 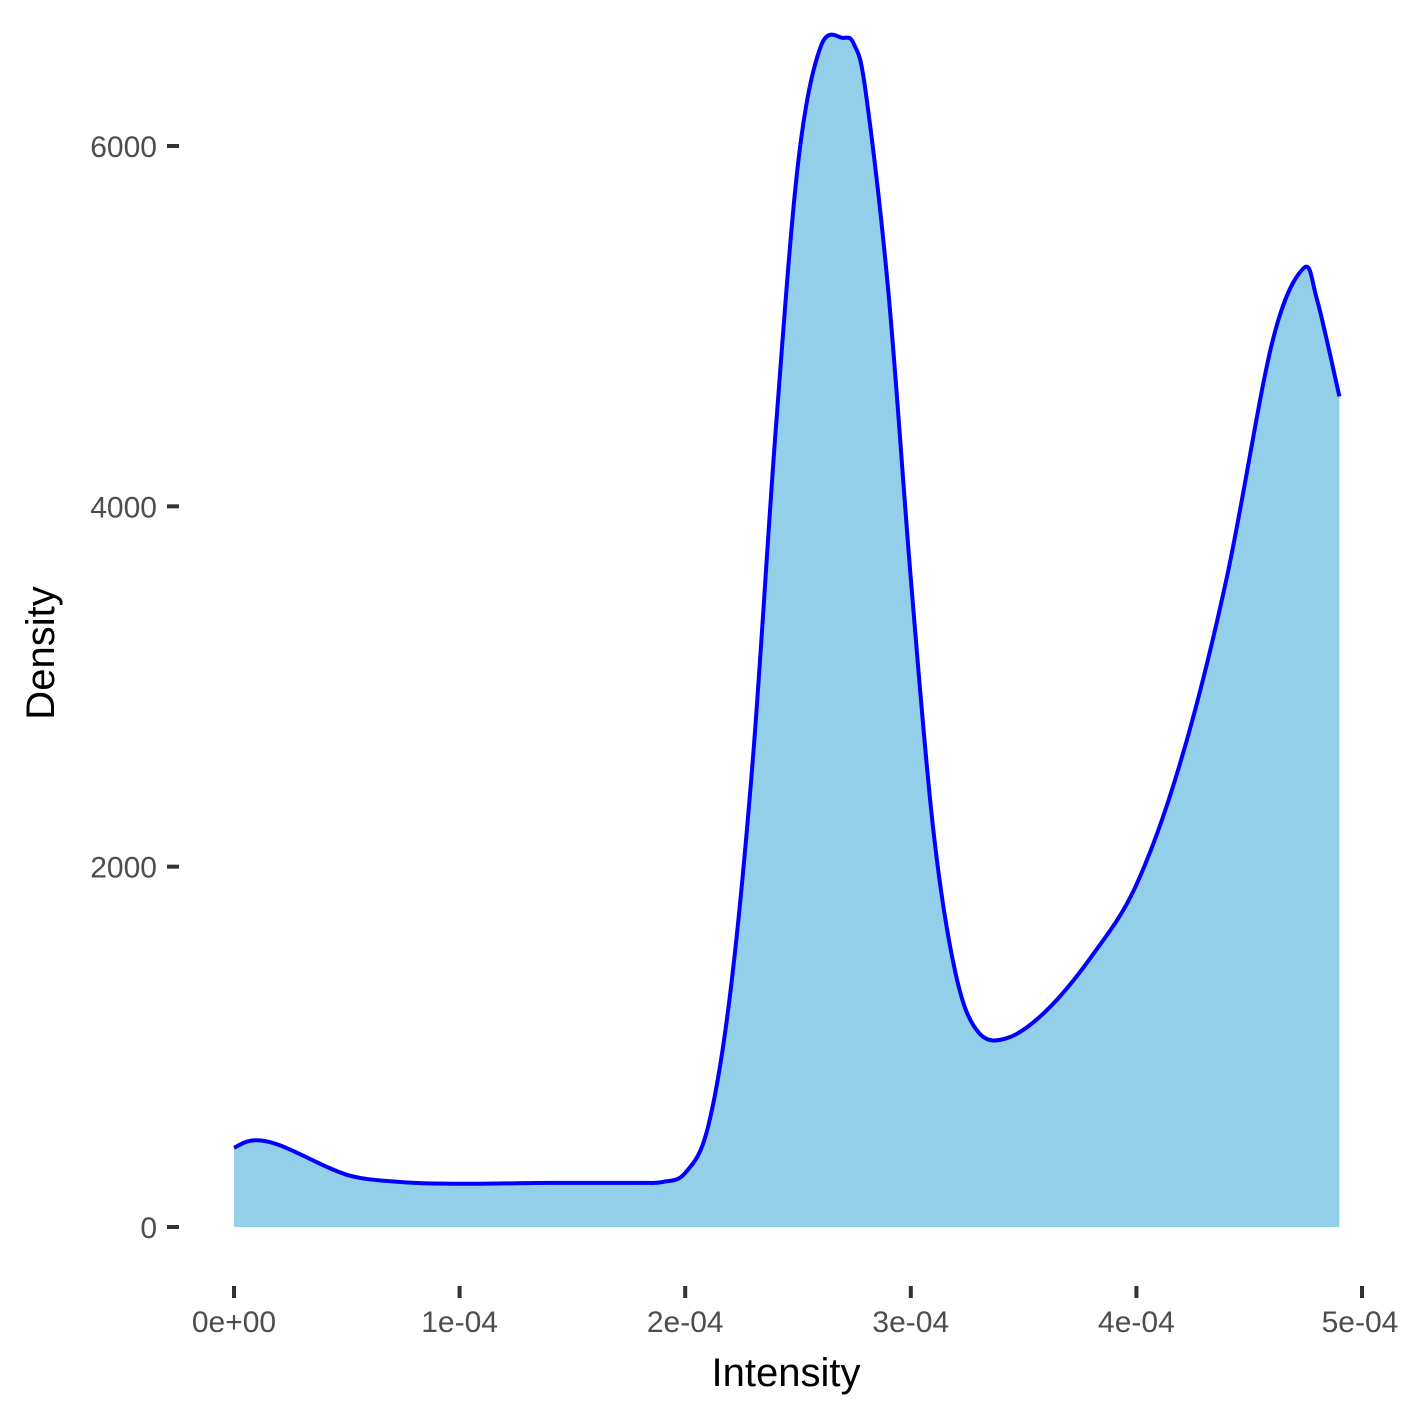 I want to click on x-axis-title: Intensity, so click(x=786, y=1373).